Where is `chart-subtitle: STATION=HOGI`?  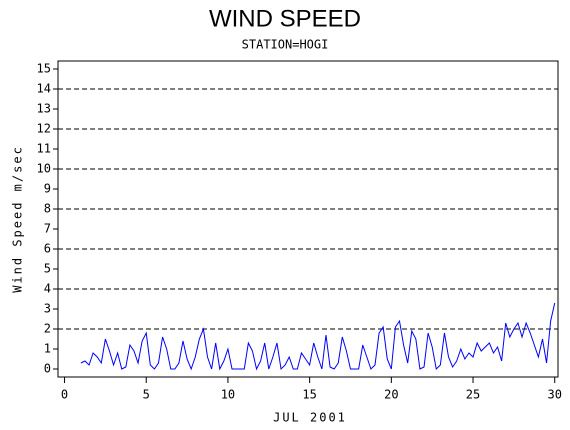
chart-subtitle: STATION=HOGI is located at coordinates (285, 45).